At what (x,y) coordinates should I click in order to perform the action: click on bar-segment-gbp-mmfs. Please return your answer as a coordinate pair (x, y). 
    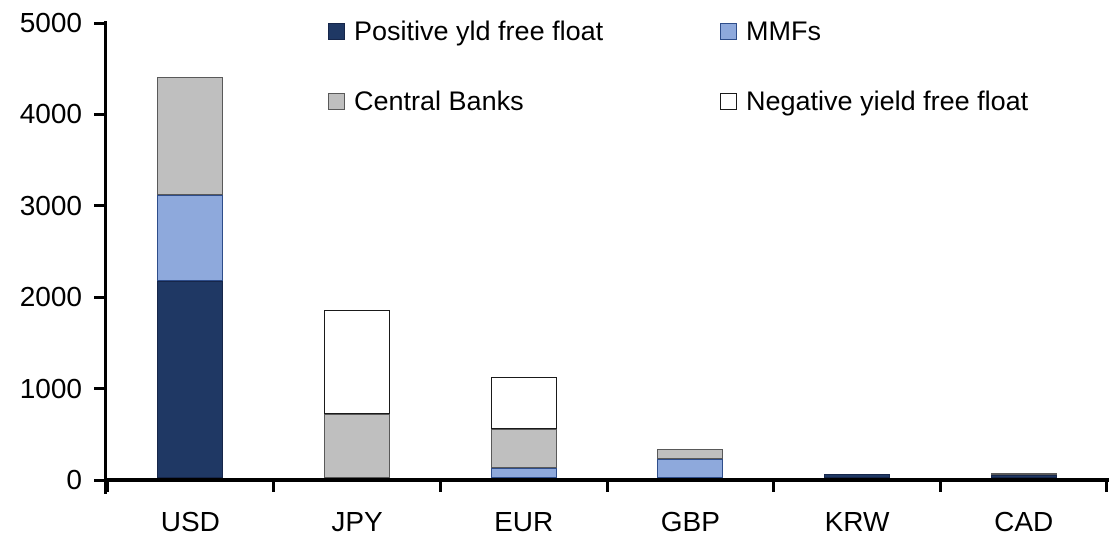
    Looking at the image, I should click on (690, 468).